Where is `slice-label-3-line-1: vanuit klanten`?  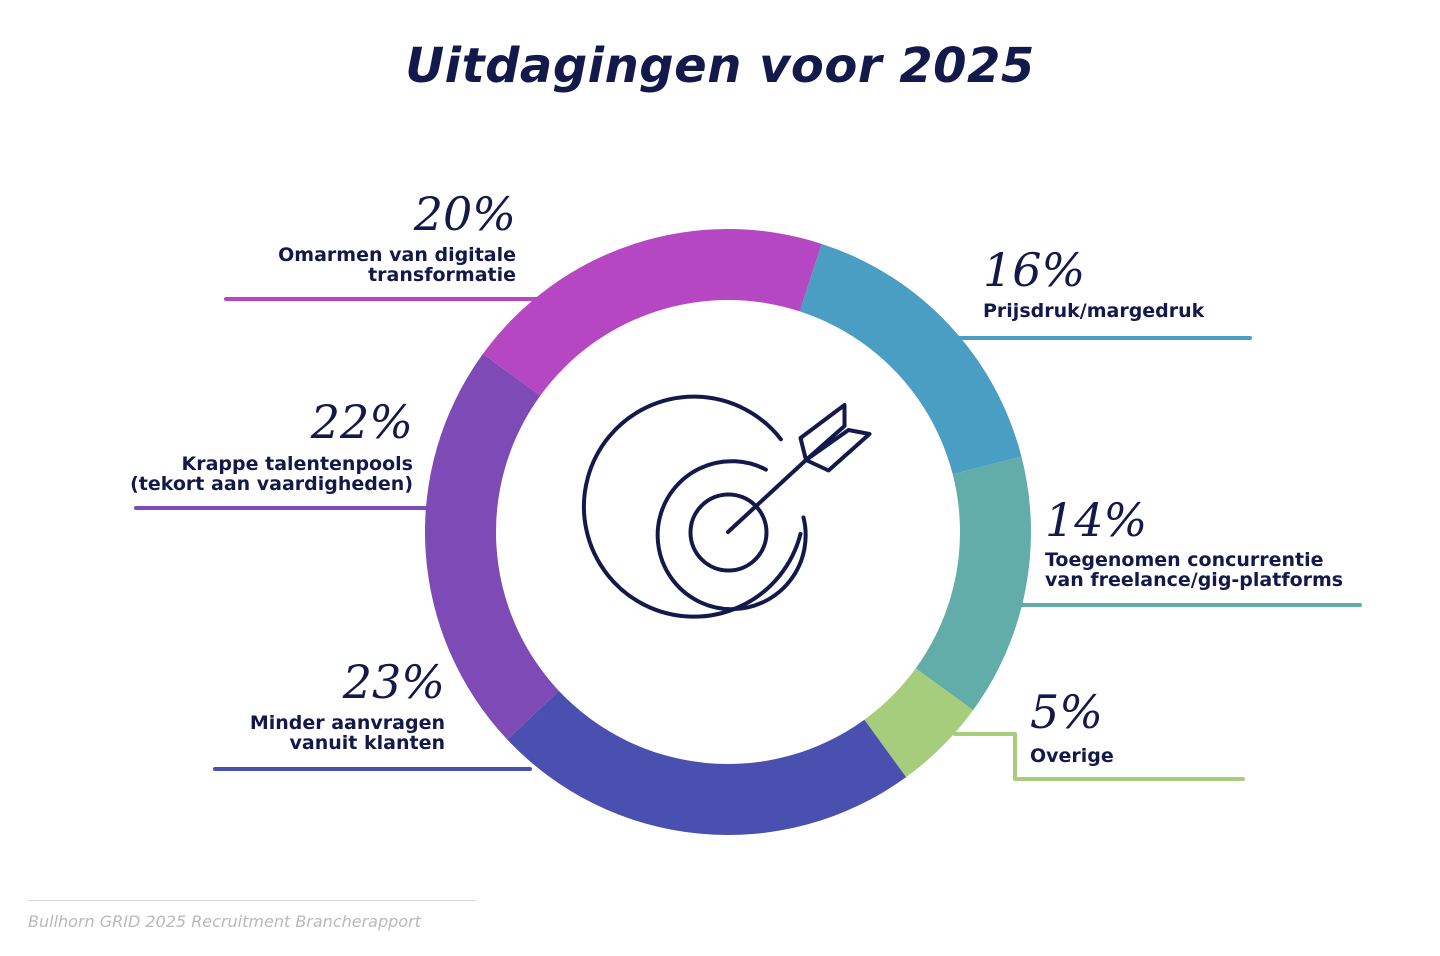 slice-label-3-line-1: vanuit klanten is located at coordinates (367, 743).